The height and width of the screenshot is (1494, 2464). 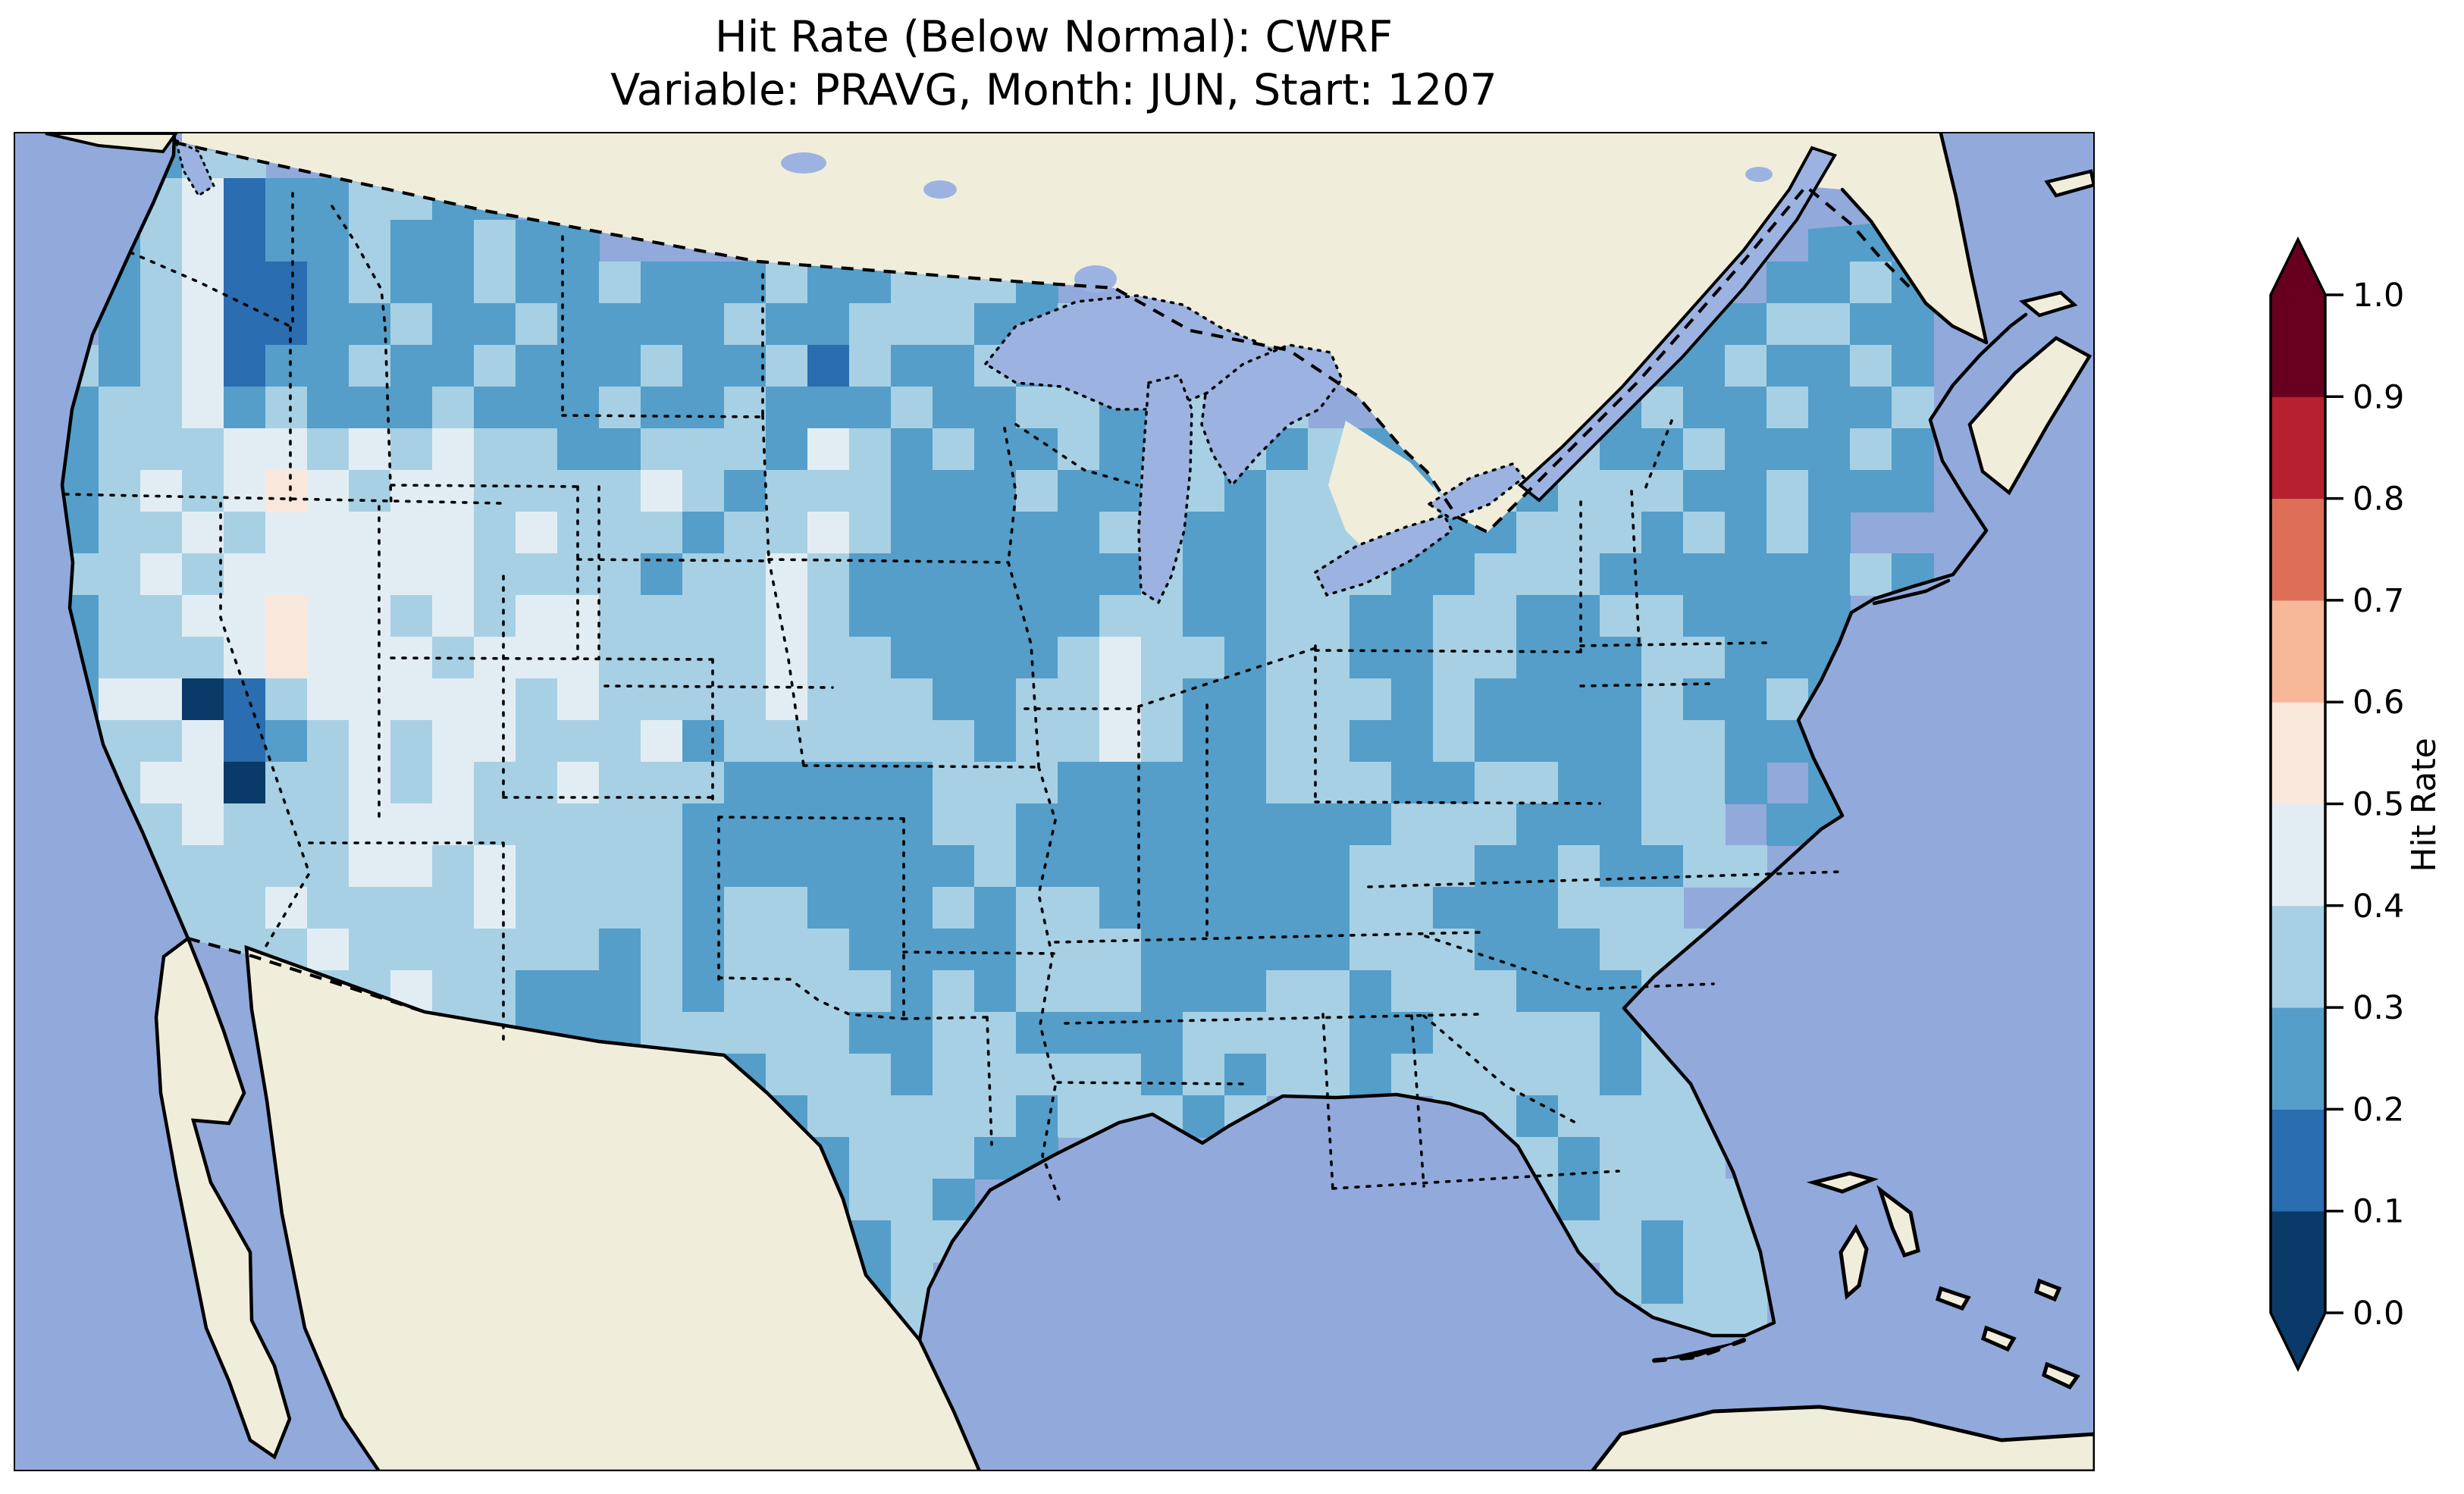 I want to click on andros-island, so click(x=1854, y=1261).